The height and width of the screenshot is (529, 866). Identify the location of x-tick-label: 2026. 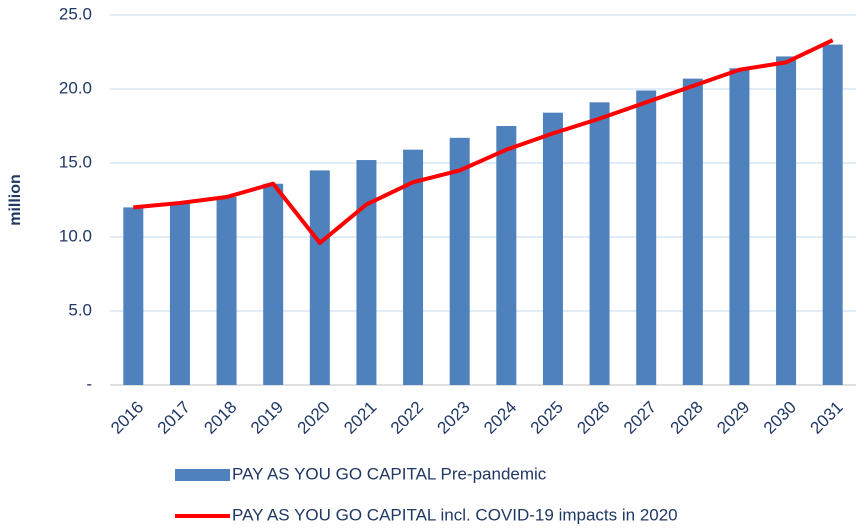
(593, 418).